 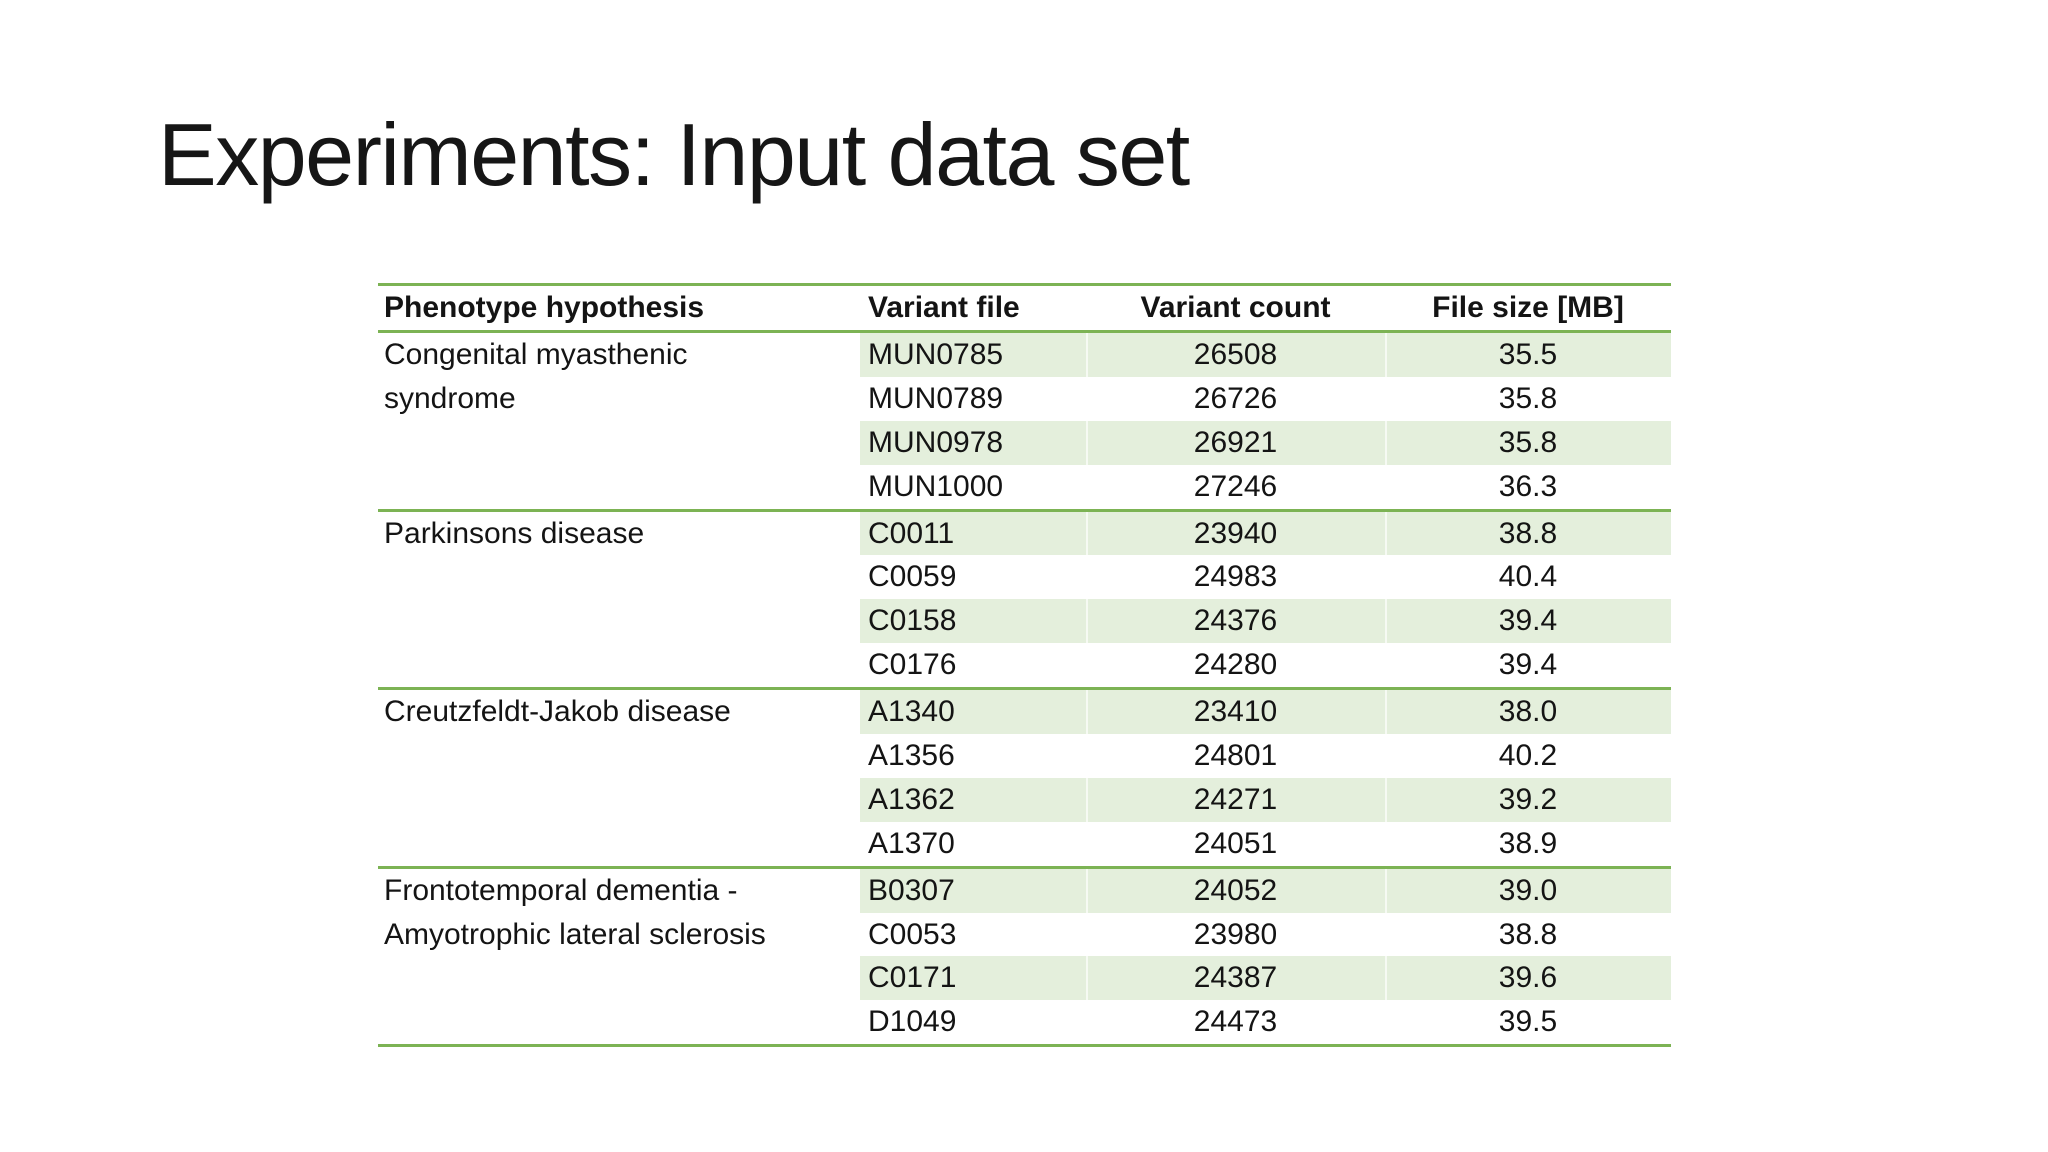 I want to click on cell-count: 26921, so click(x=1235, y=442).